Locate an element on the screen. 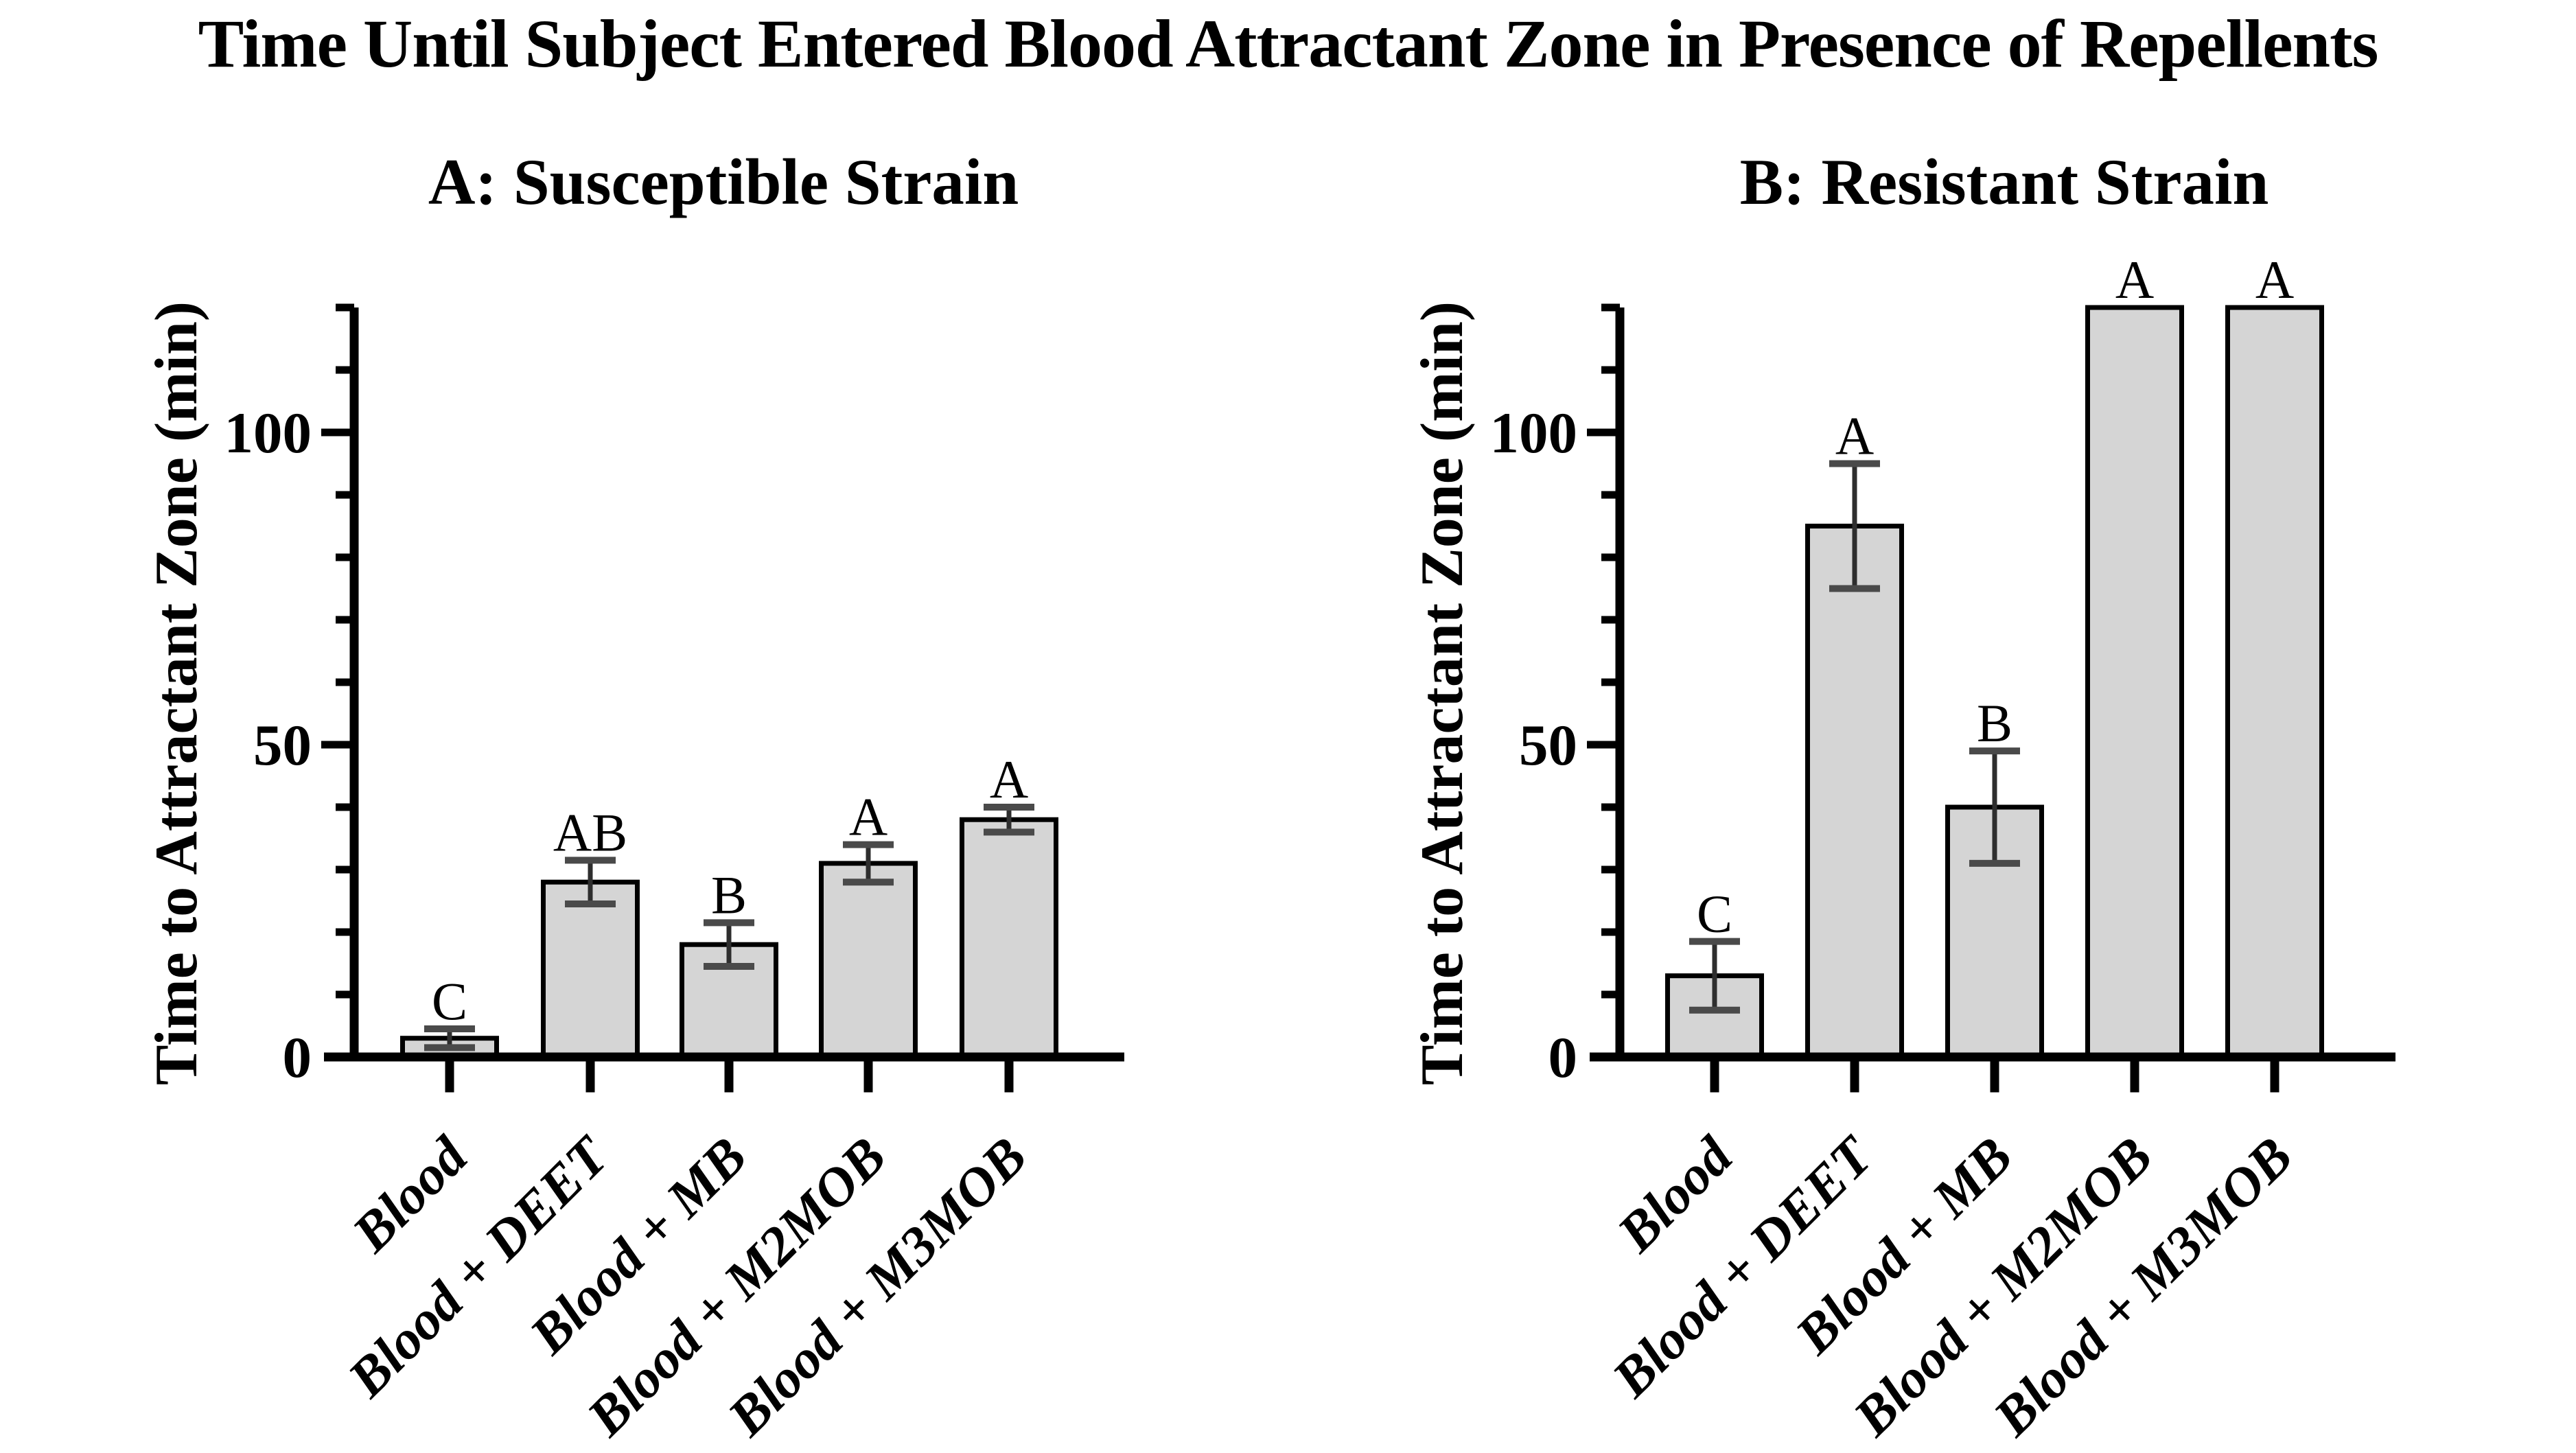 The width and height of the screenshot is (2576, 1453). category-label: Blood is located at coordinates (409, 1195).